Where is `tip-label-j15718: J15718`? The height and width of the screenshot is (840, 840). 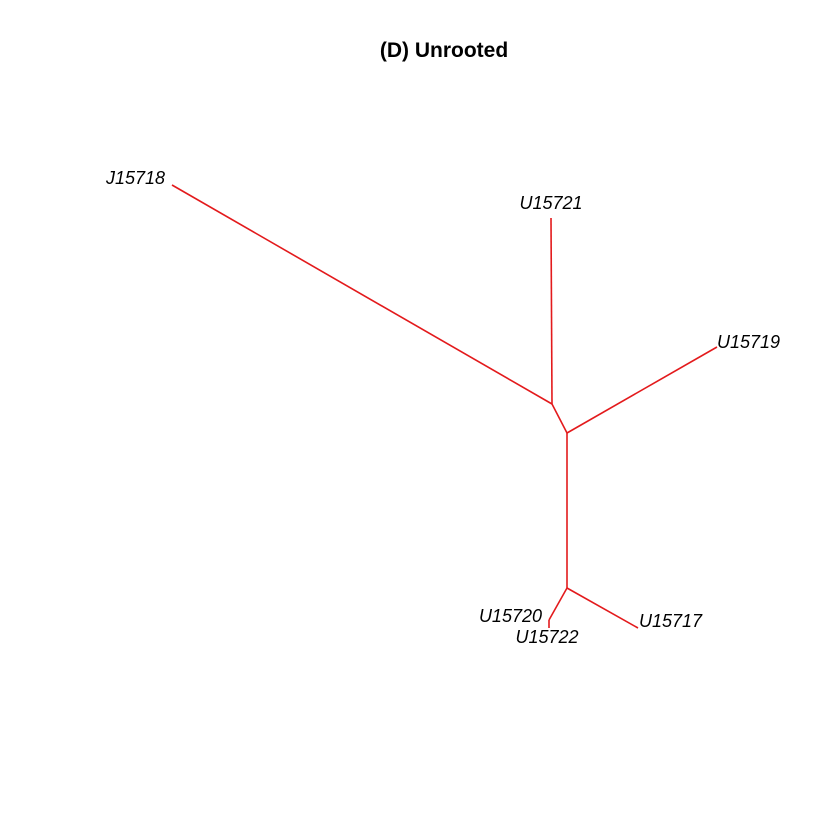
tip-label-j15718: J15718 is located at coordinates (135, 178).